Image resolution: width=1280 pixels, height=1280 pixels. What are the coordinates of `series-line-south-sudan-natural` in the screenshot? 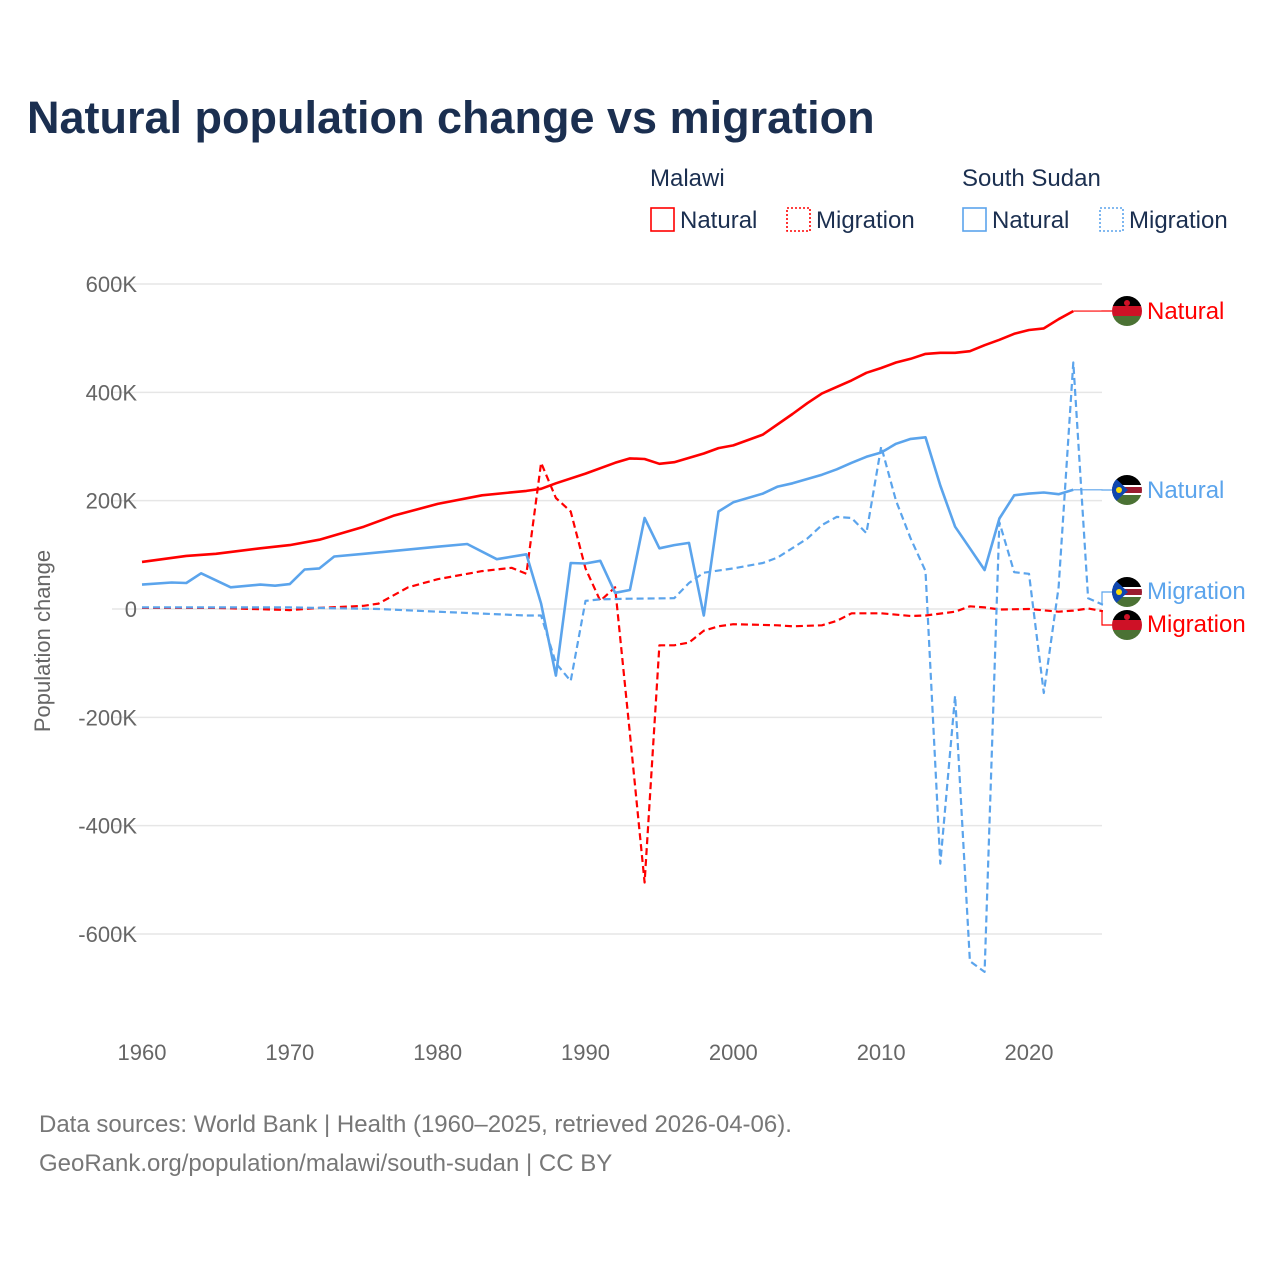 It's located at (607, 556).